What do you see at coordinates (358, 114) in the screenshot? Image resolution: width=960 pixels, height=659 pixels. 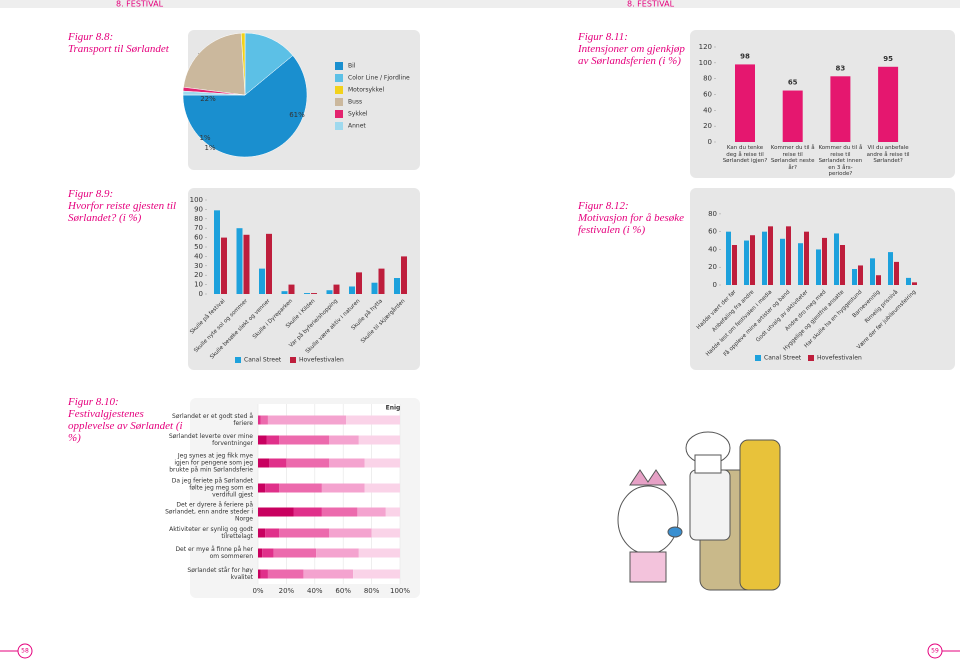 I see `legend-label: Sykkel` at bounding box center [358, 114].